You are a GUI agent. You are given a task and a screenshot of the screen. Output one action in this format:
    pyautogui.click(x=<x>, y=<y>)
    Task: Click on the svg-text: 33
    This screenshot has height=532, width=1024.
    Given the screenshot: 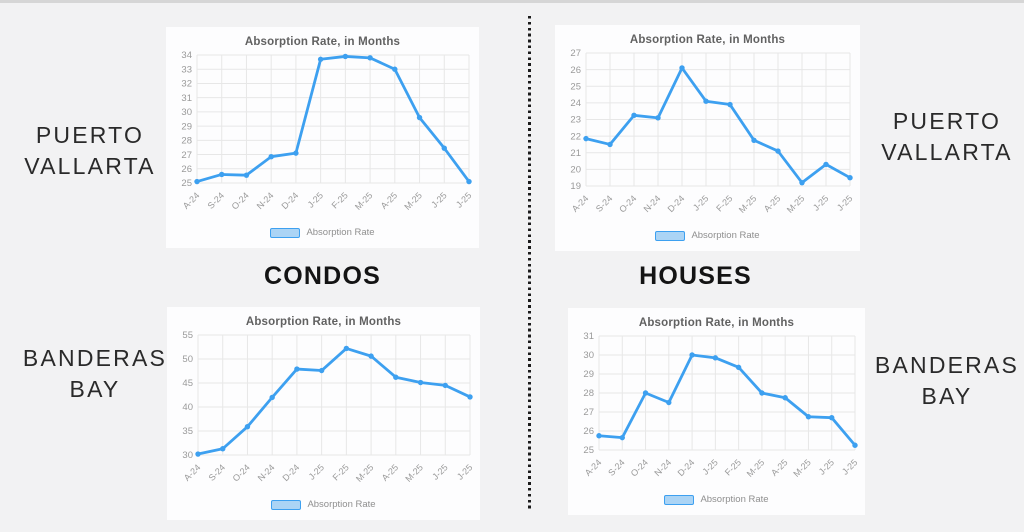 What is the action you would take?
    pyautogui.click(x=186, y=69)
    